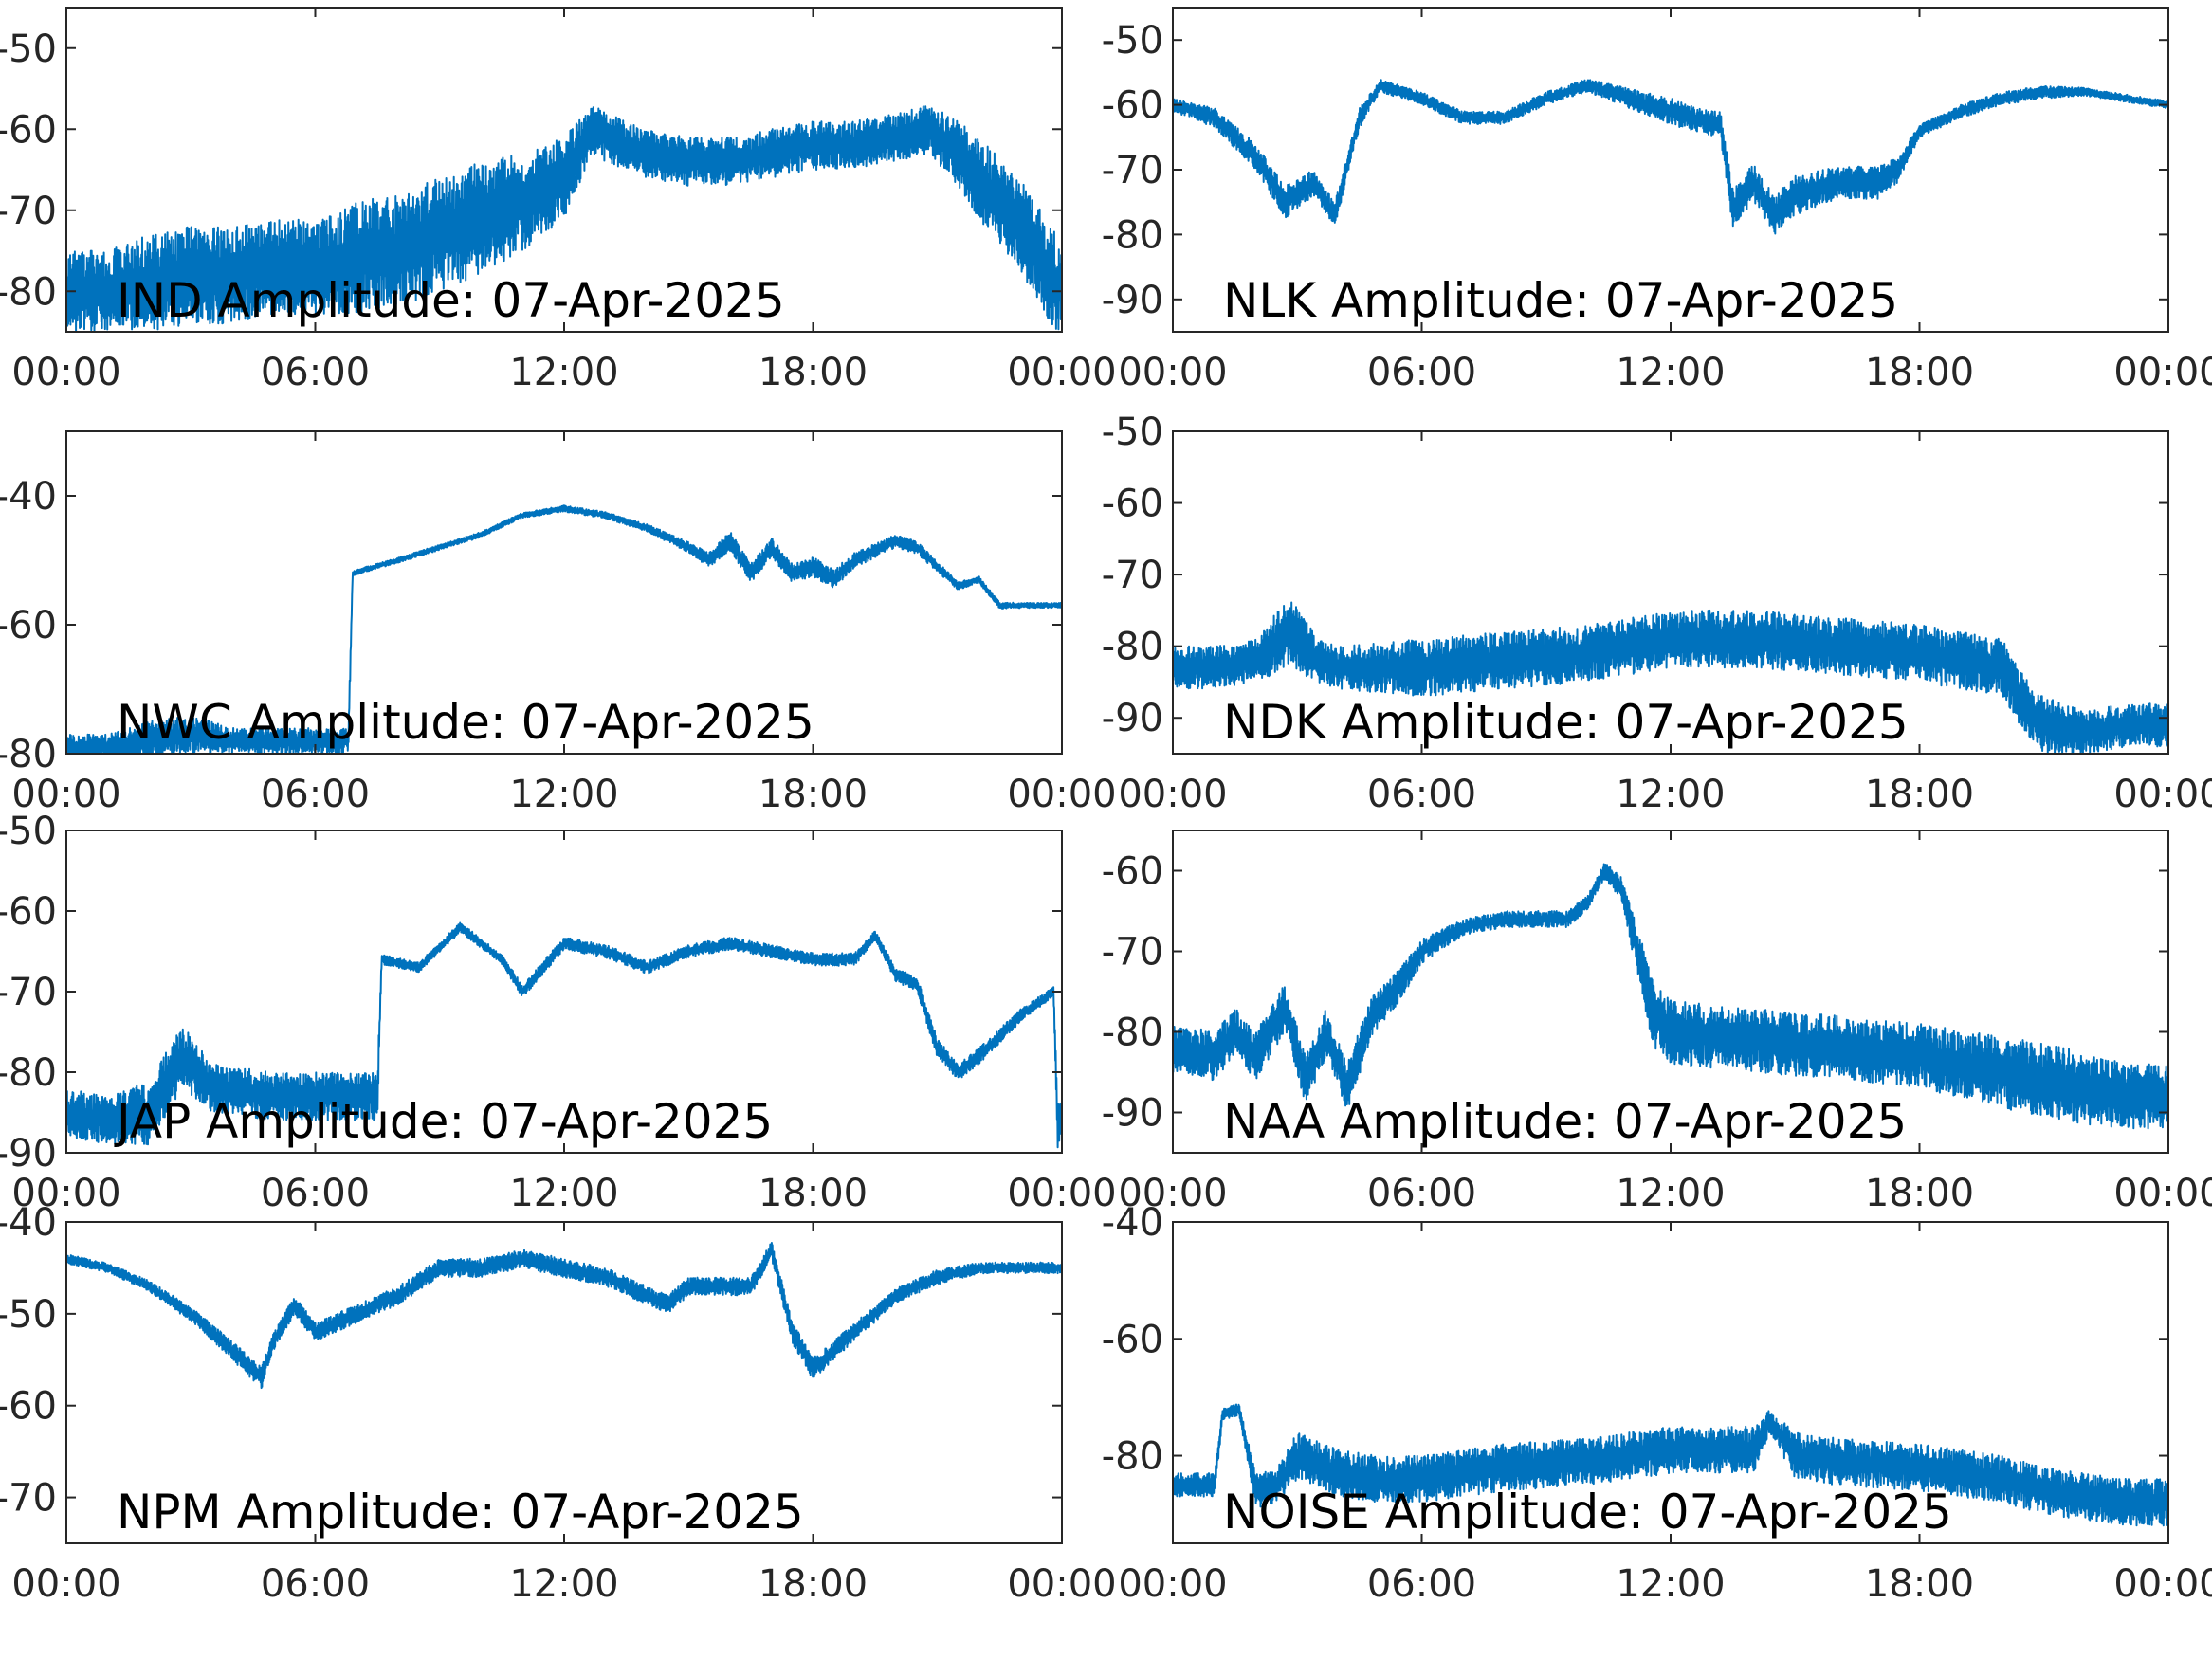  Describe the element at coordinates (1421, 1193) in the screenshot. I see `x-tick-label-naa-1: 06:00` at that location.